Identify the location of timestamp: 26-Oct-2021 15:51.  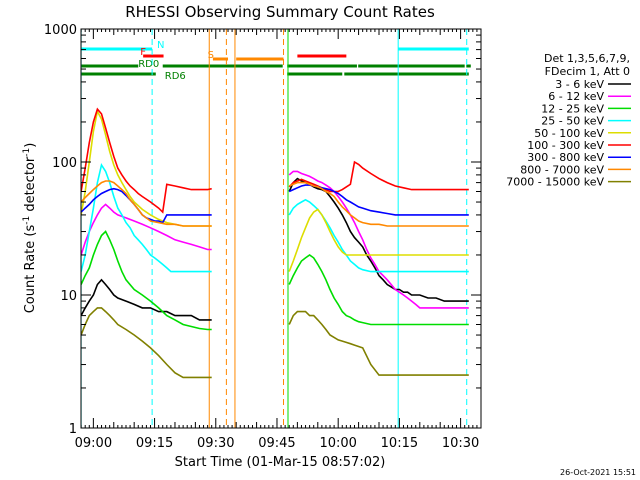
(598, 472).